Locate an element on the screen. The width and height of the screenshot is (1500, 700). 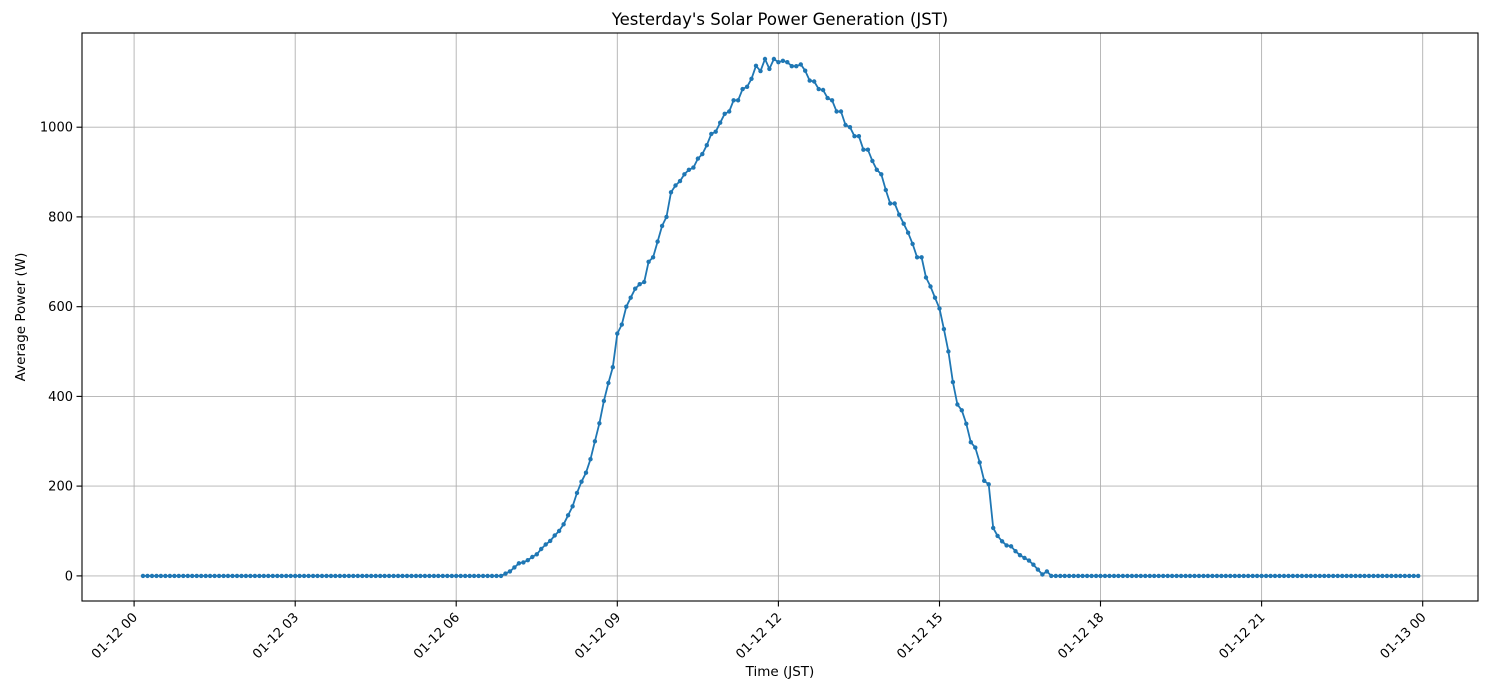
x-tick-label: 01-12 21 is located at coordinates (1242, 636).